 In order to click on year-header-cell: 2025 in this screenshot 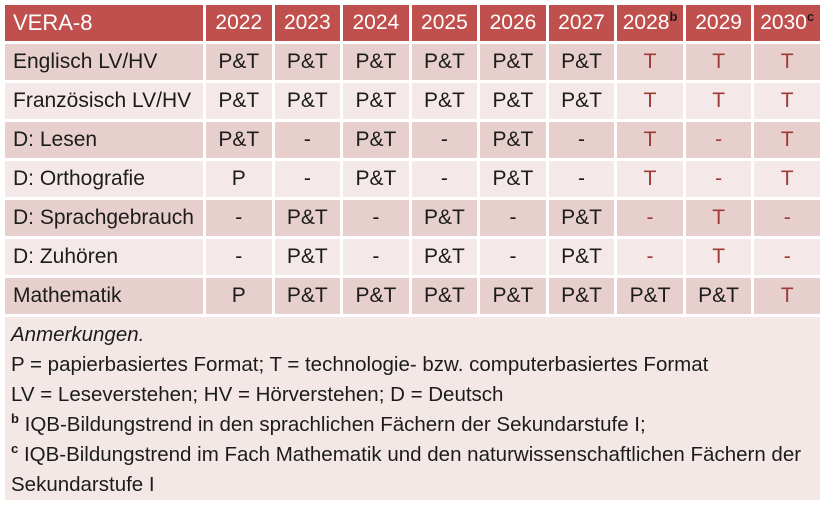, I will do `click(444, 23)`.